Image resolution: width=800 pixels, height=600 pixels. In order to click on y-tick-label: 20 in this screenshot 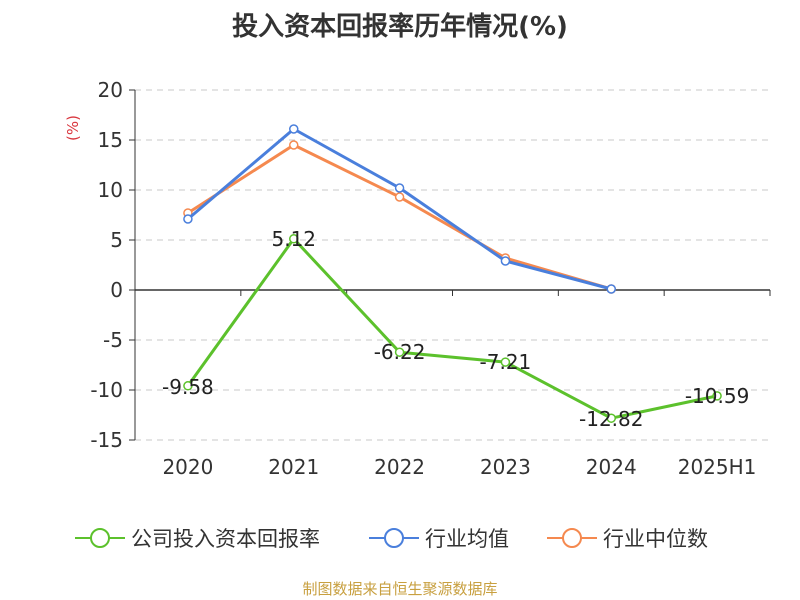, I will do `click(110, 90)`.